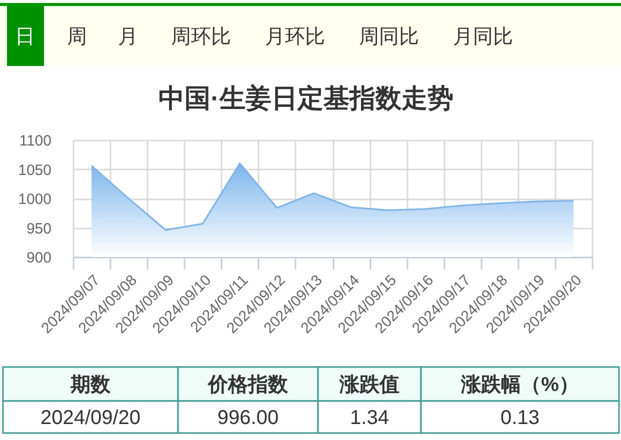 The height and width of the screenshot is (440, 621). Describe the element at coordinates (483, 37) in the screenshot. I see `text: 月同比` at that location.